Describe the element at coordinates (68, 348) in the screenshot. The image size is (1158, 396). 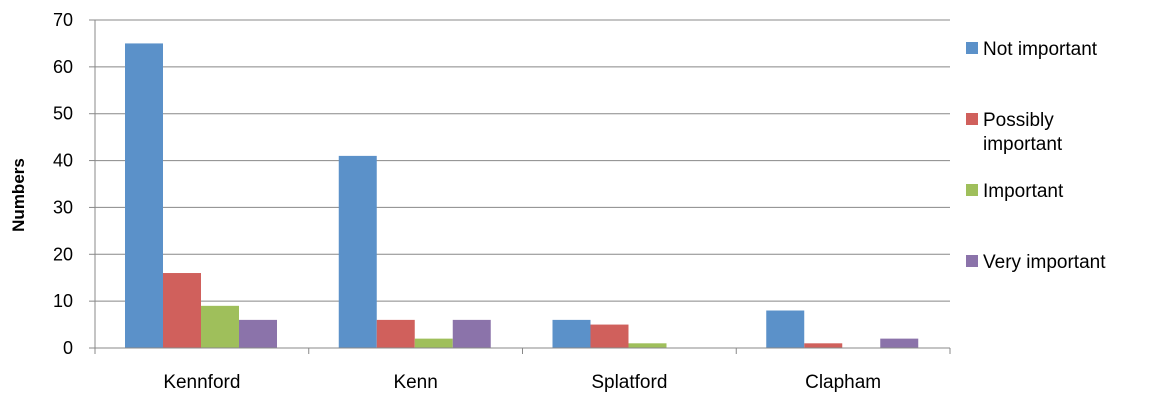
I see `y-tick-label: 0` at that location.